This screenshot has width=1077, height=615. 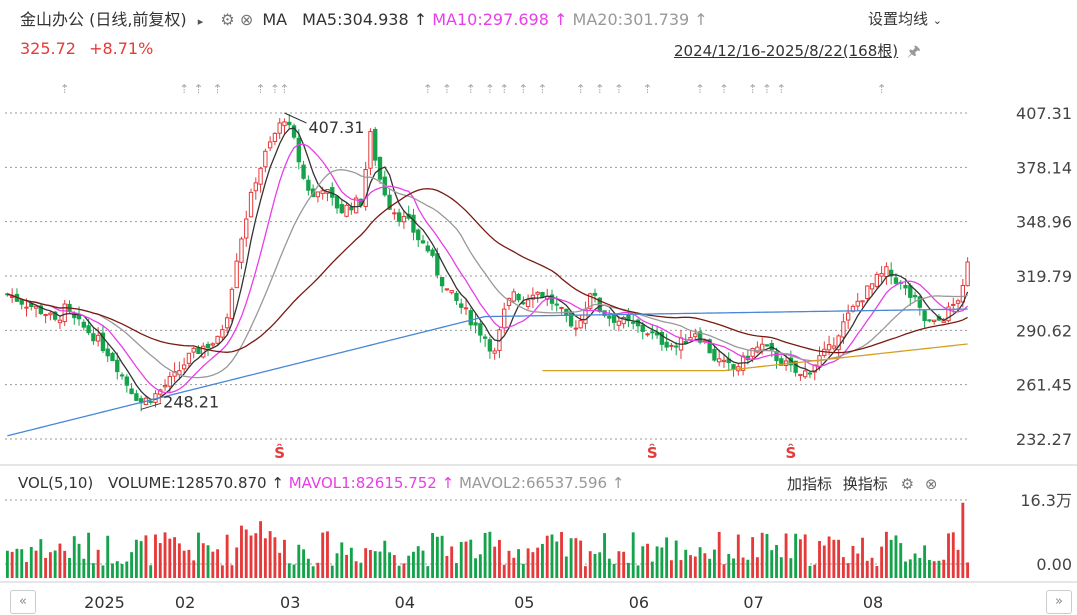 I want to click on price-annotations: 407.31 248.21, so click(x=252, y=261).